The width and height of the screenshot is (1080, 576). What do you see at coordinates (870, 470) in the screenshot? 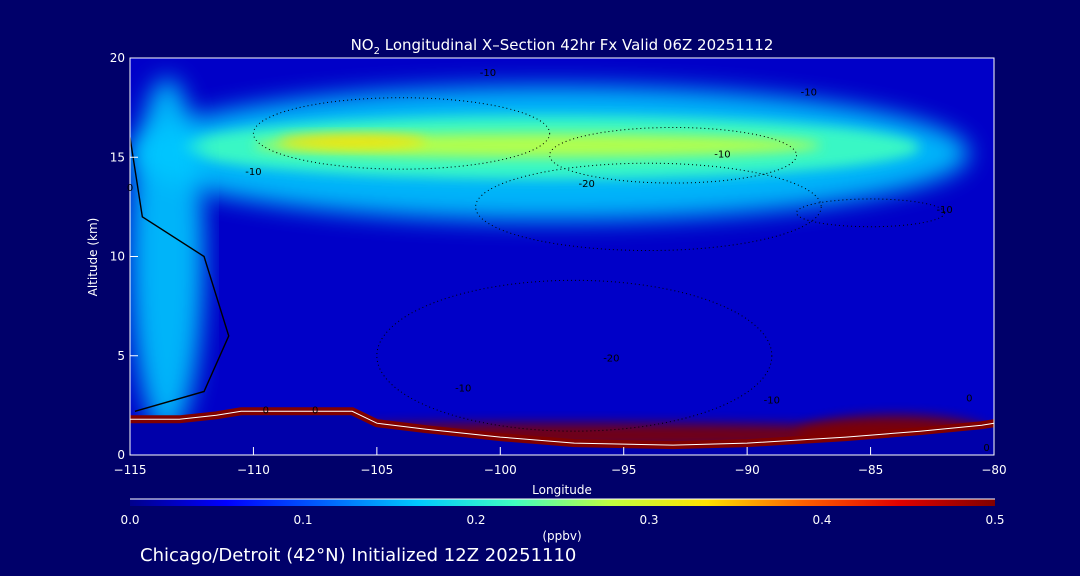
I see `x-tick-label: −85` at bounding box center [870, 470].